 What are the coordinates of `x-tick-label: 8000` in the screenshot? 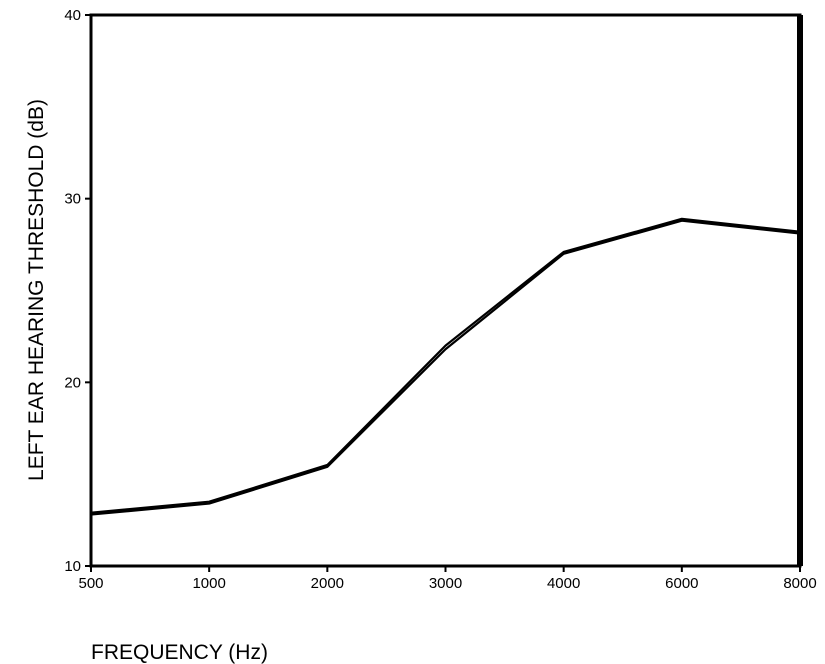 It's located at (799, 583).